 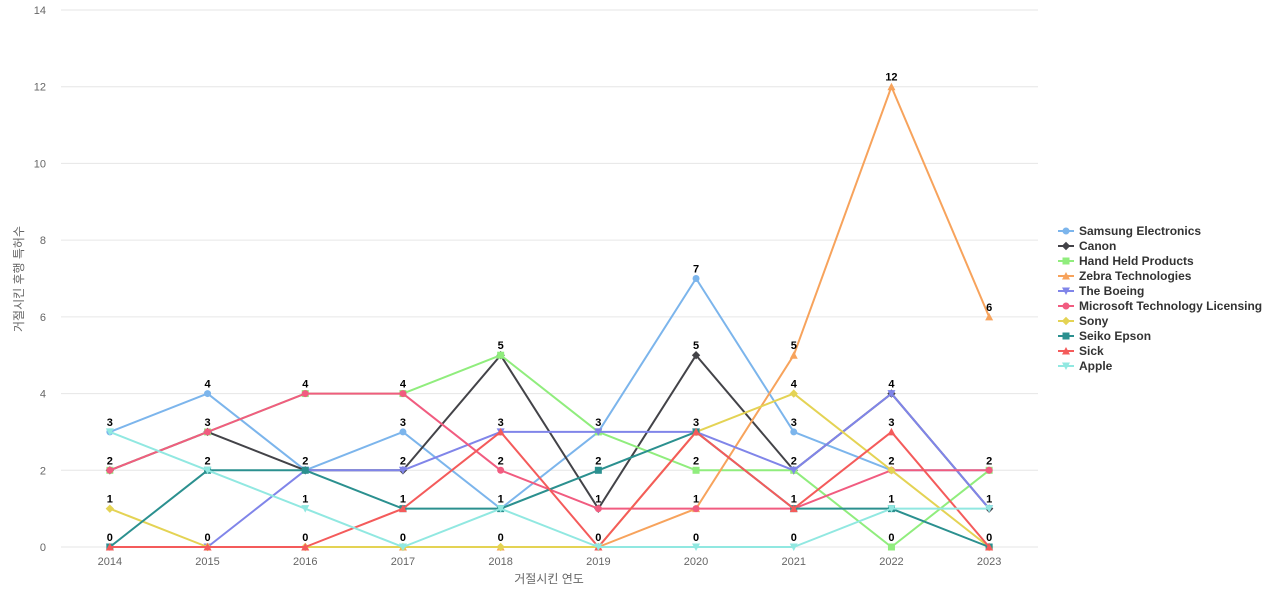 I want to click on series-line-microsoft-technology-licensing, so click(x=549, y=451).